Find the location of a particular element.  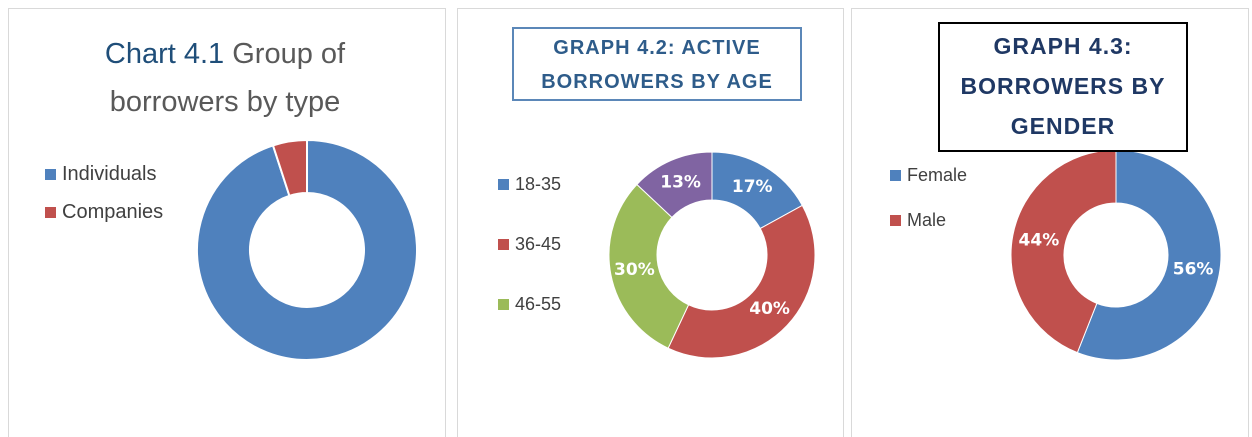

legend-item: Female is located at coordinates (928, 175).